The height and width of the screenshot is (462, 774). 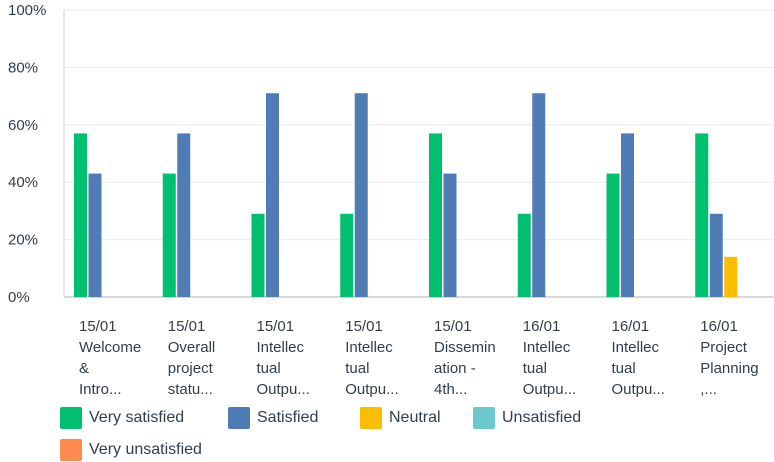 I want to click on y-tick-label: 100%, so click(x=27, y=10).